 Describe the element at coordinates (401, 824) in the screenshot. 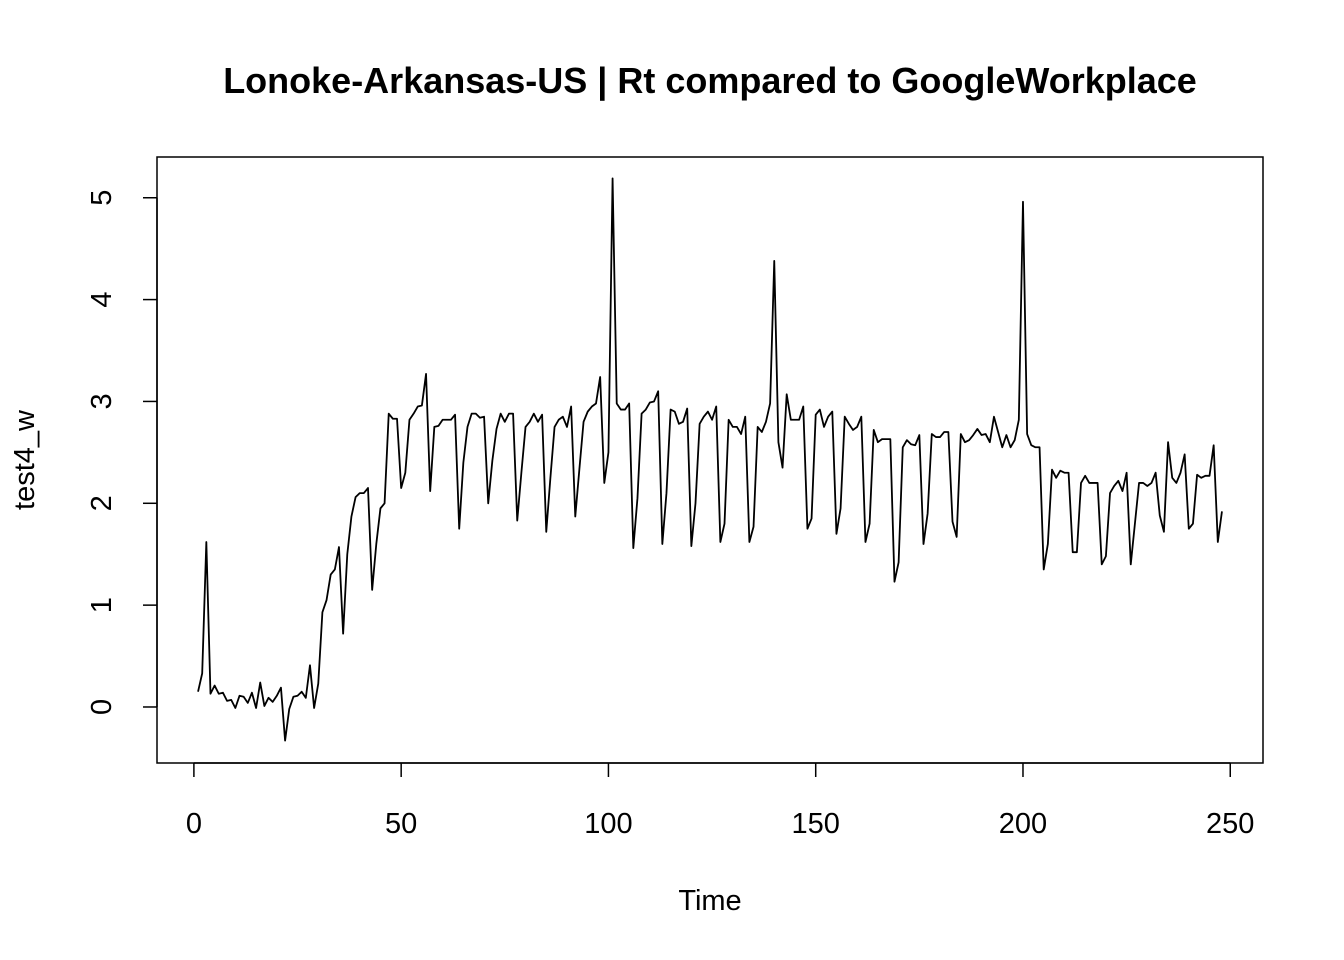

I see `x-tick-label: 50` at that location.